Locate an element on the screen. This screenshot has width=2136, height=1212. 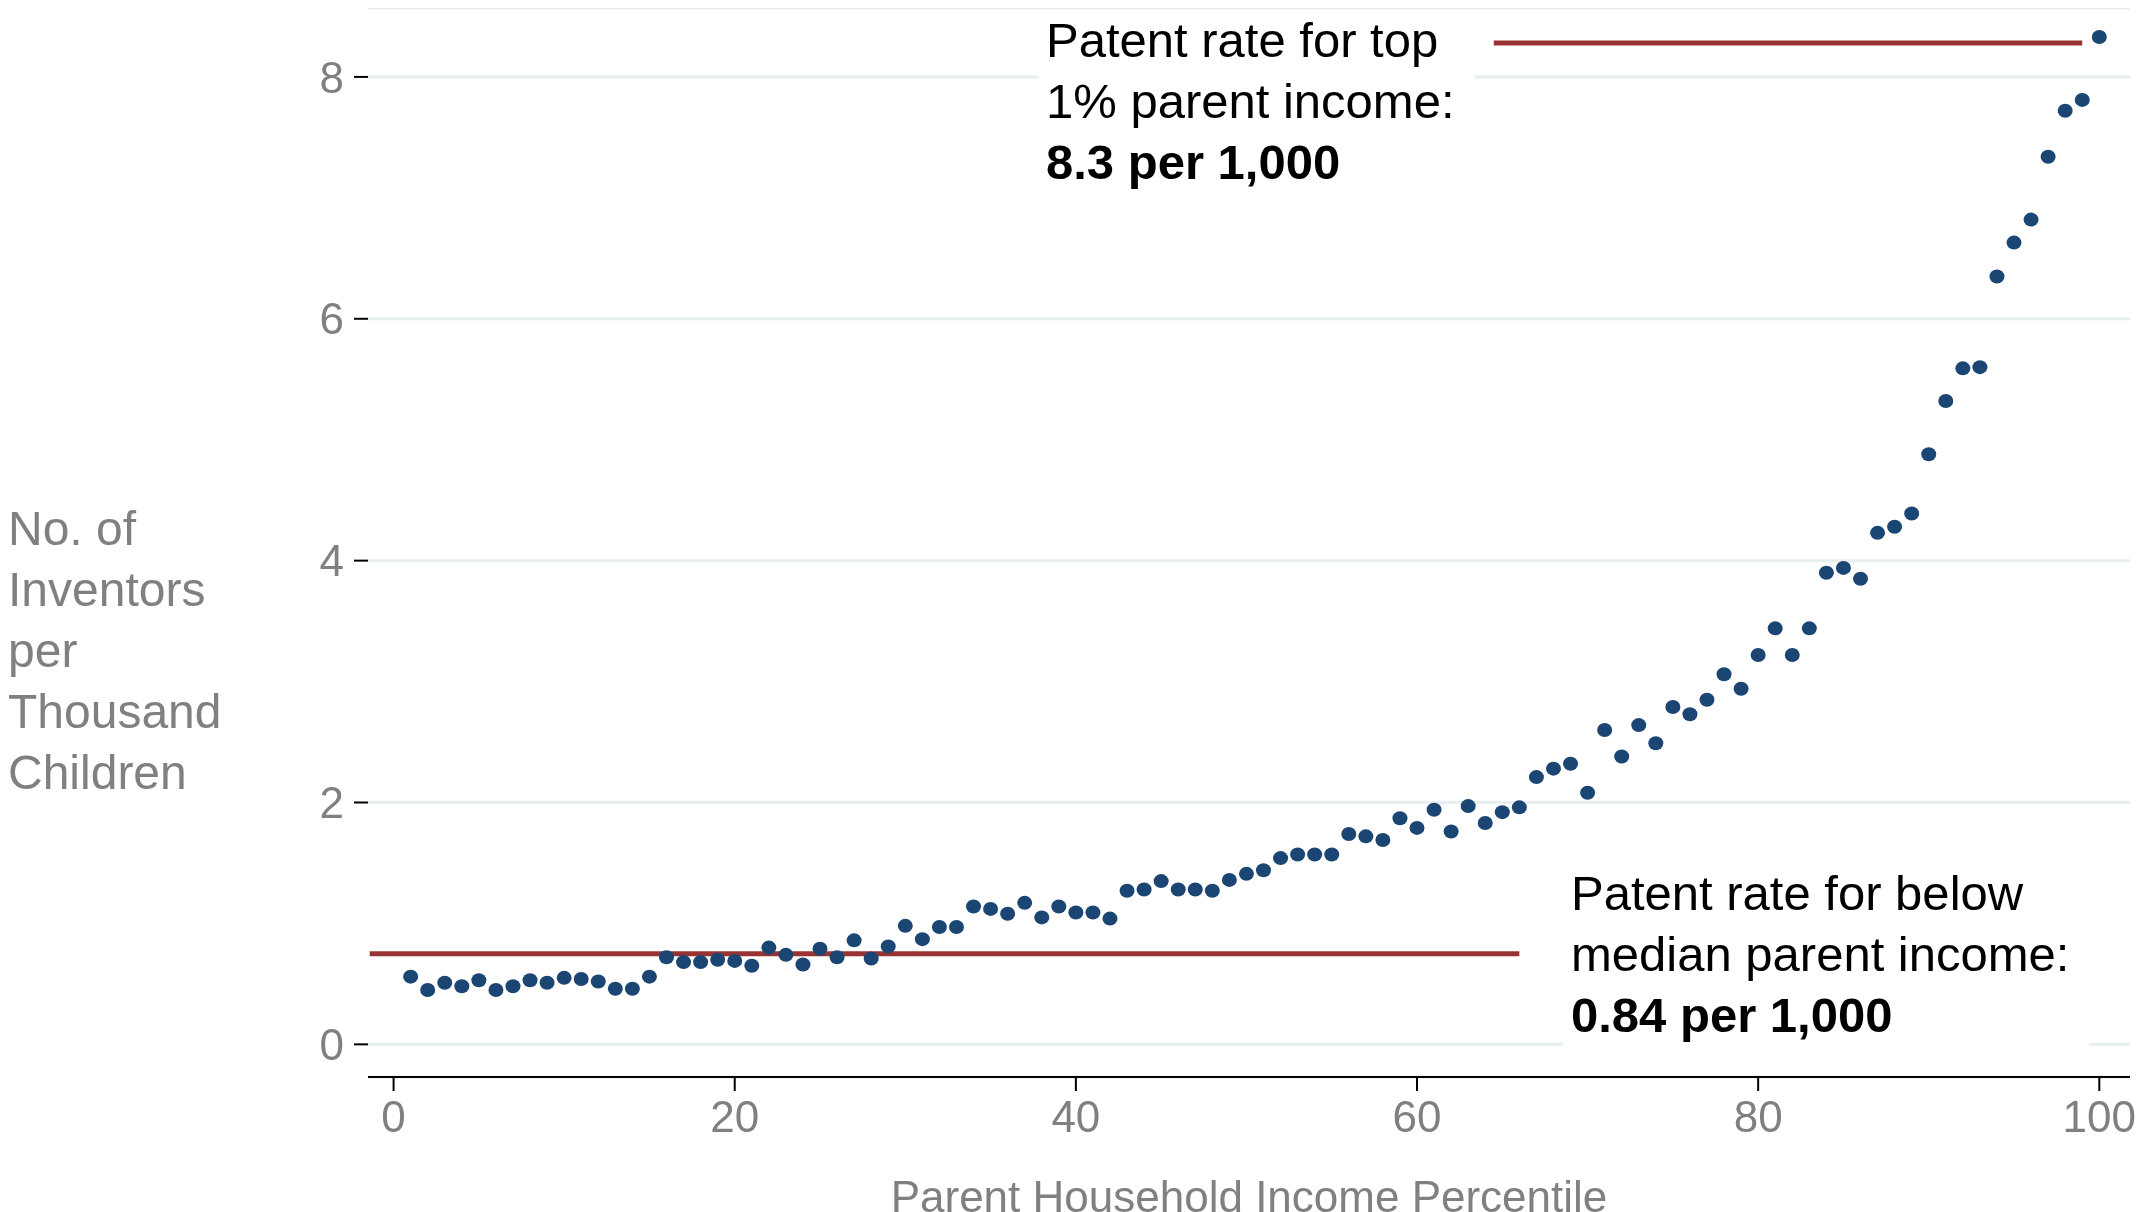
x-tick-label: 40 is located at coordinates (1076, 1117).